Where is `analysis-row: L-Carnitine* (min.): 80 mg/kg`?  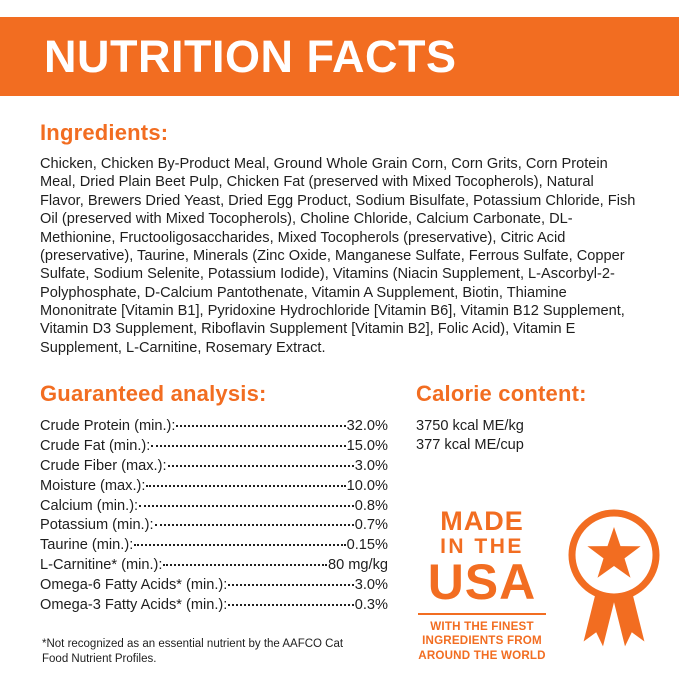
analysis-row: L-Carnitine* (min.): 80 mg/kg is located at coordinates (214, 566).